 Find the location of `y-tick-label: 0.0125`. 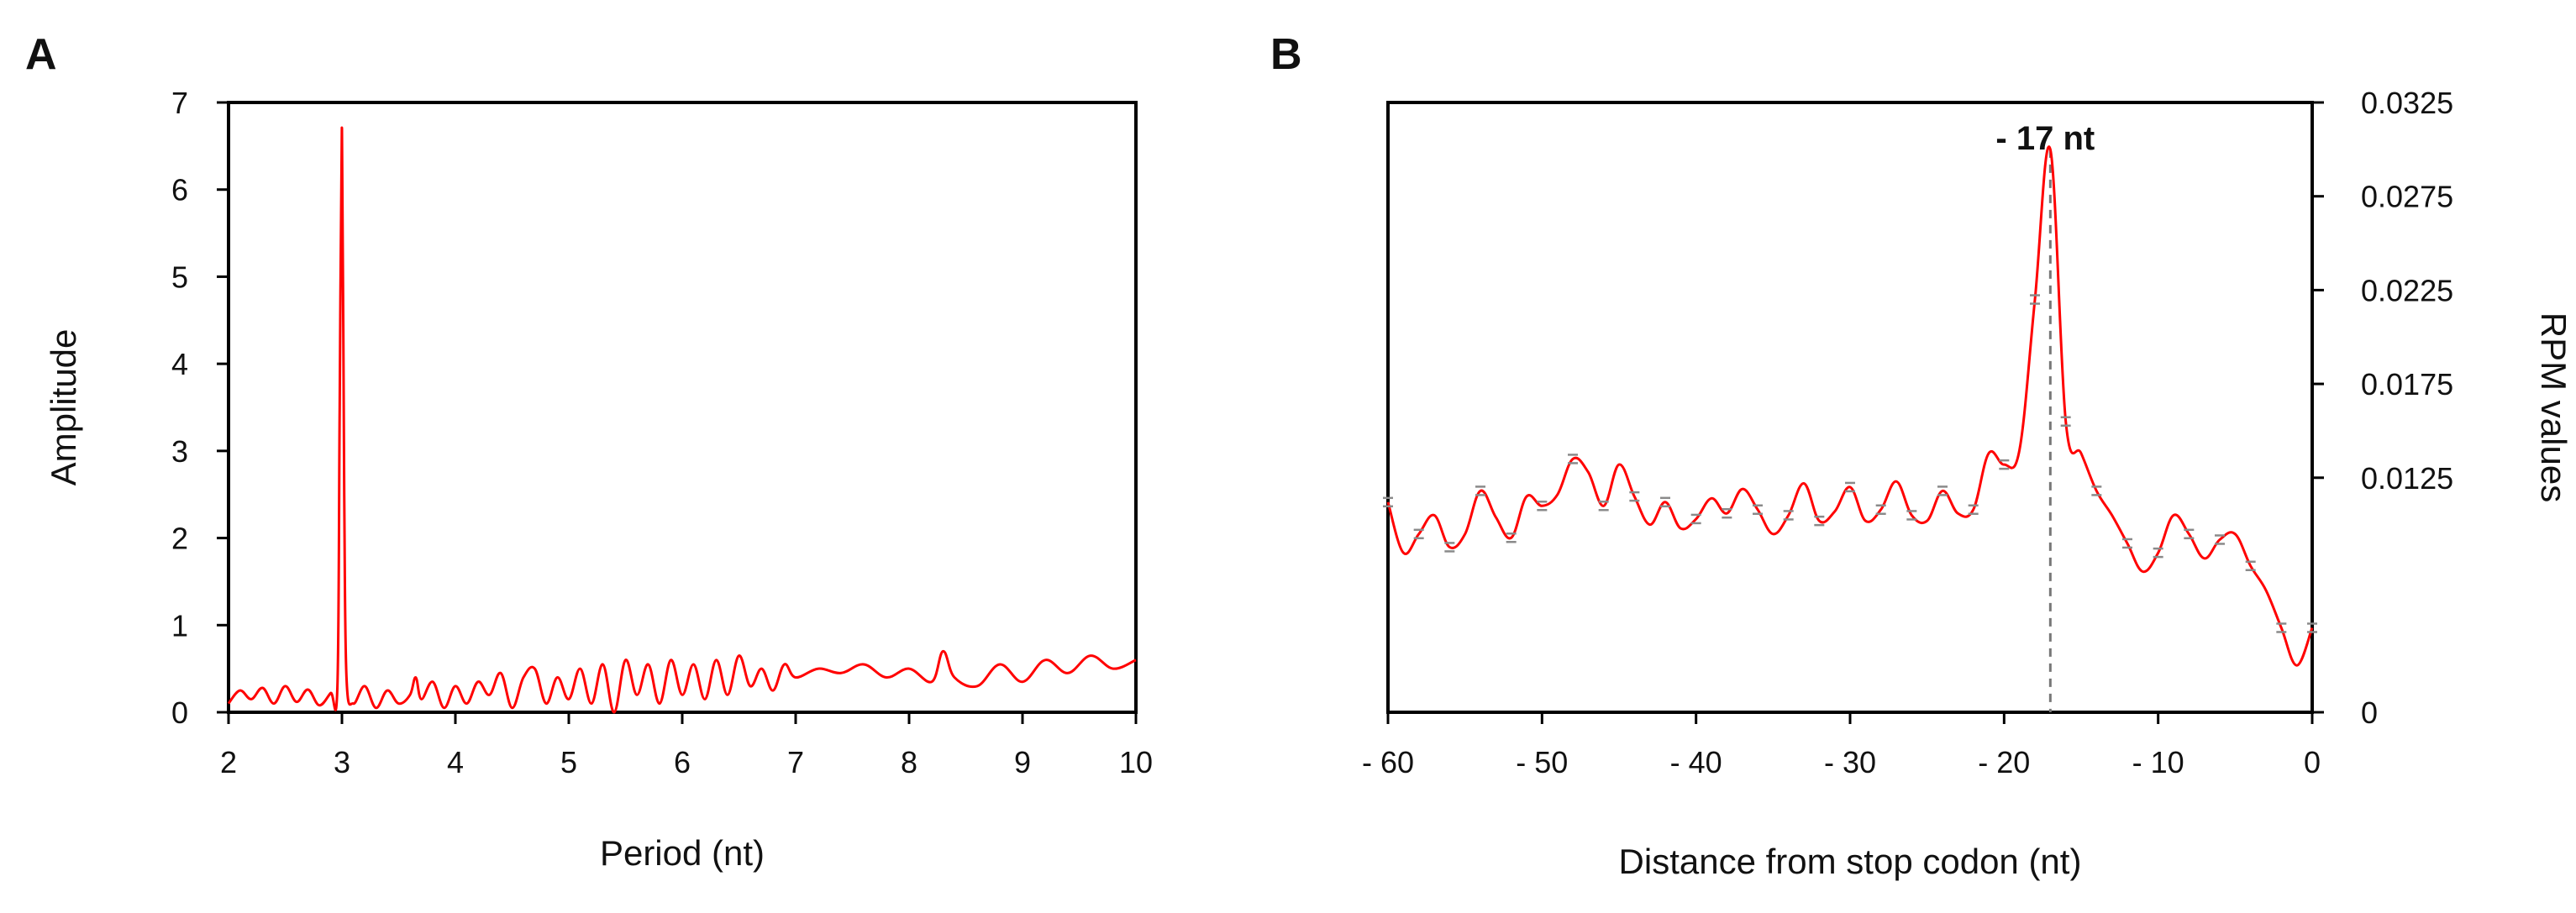

y-tick-label: 0.0125 is located at coordinates (2407, 479).